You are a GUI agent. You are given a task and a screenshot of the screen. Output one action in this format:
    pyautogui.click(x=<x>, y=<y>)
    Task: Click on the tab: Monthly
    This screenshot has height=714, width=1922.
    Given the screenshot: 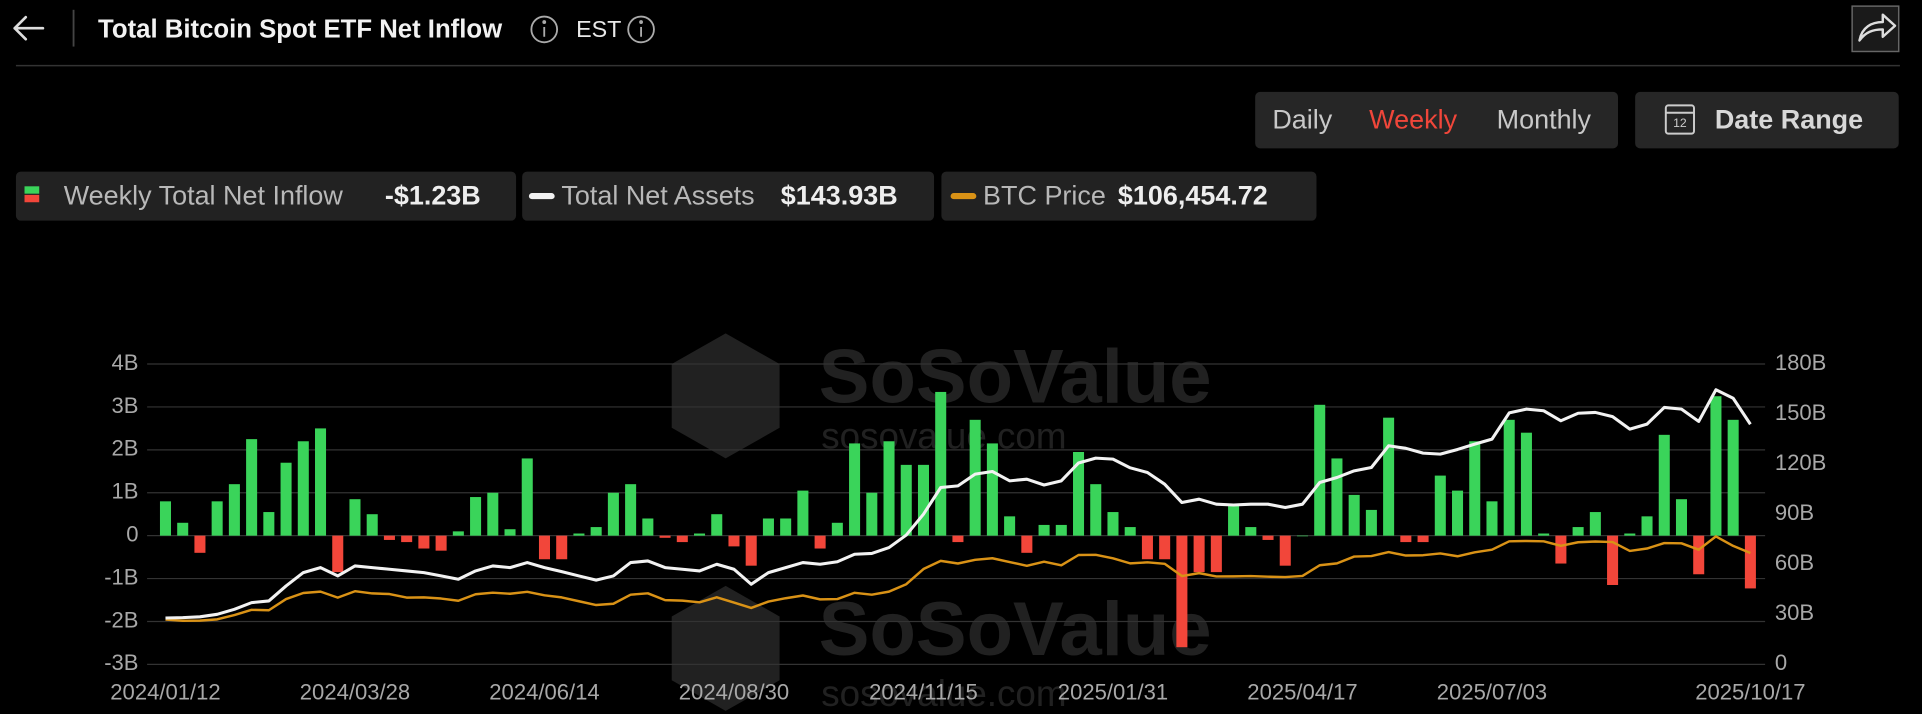 What is the action you would take?
    pyautogui.click(x=1544, y=119)
    